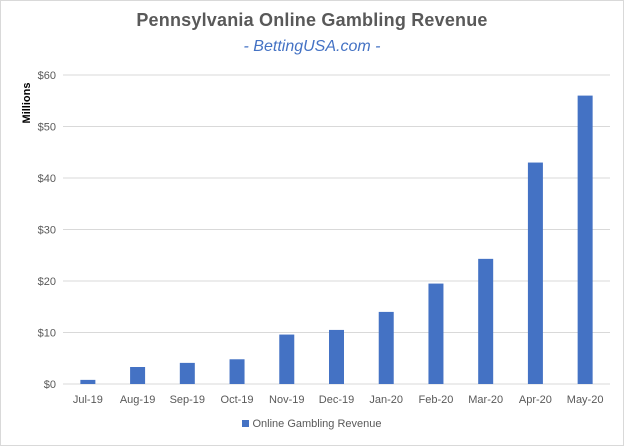 The width and height of the screenshot is (624, 446). I want to click on x-tick-label: Nov-19, so click(286, 400).